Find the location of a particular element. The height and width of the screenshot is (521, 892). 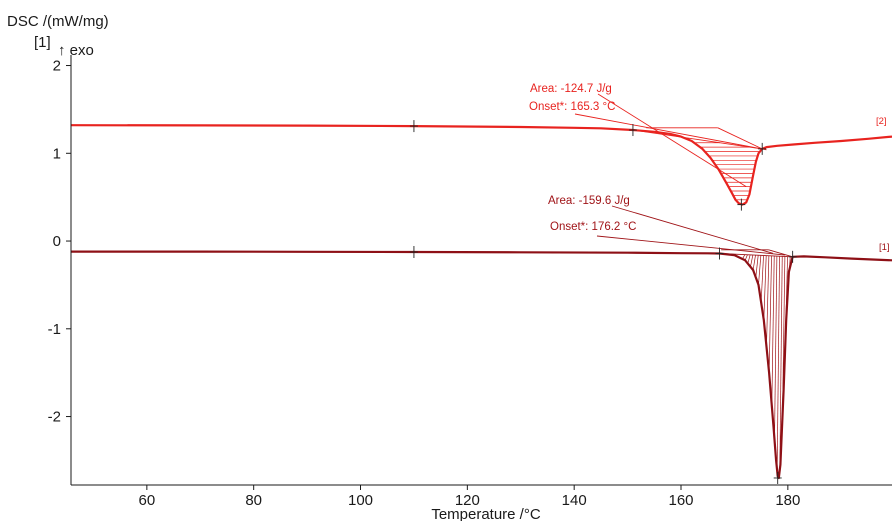

x-tick-label: 100 is located at coordinates (360, 500).